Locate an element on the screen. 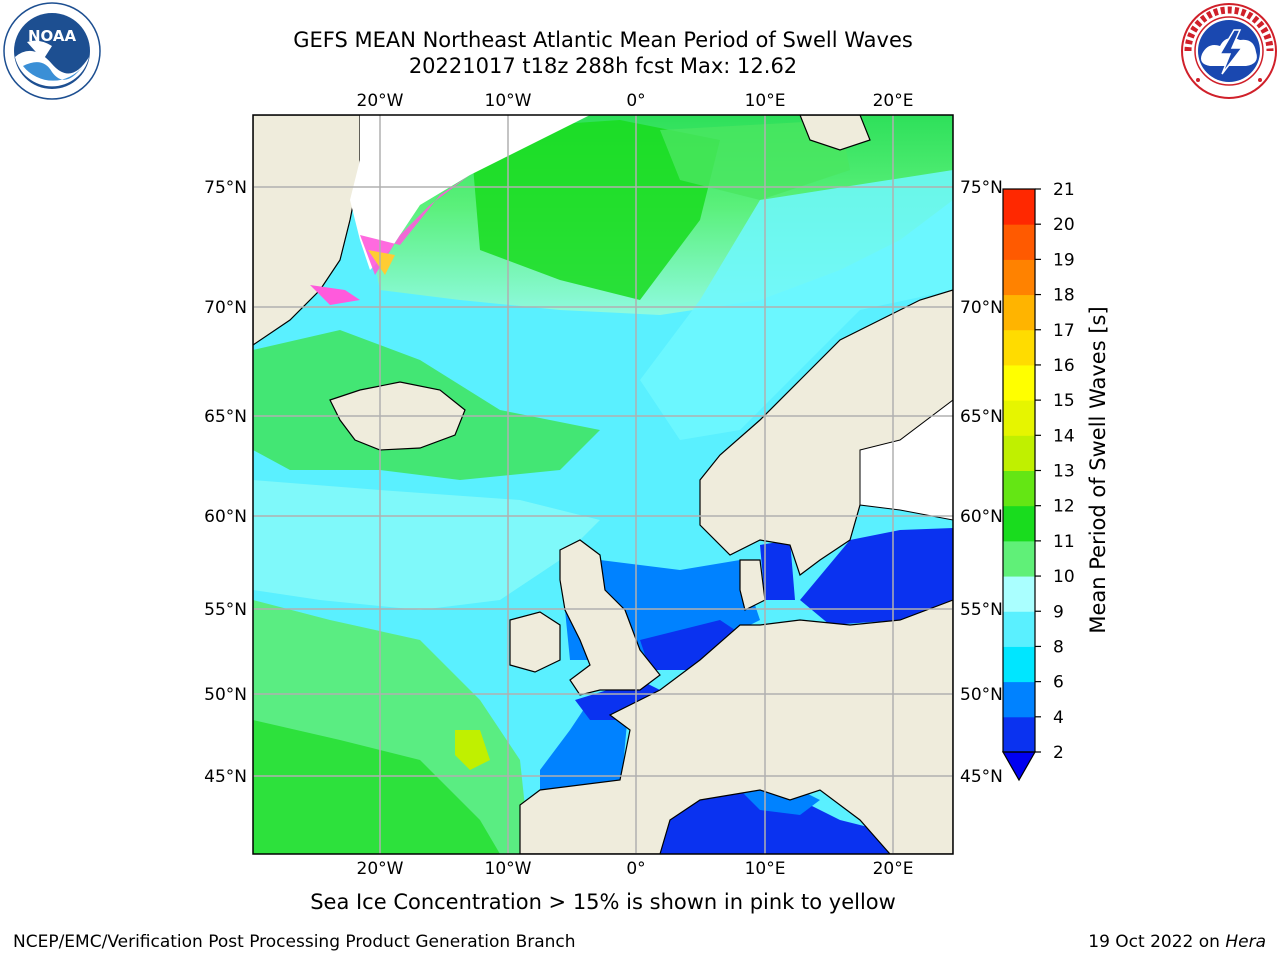 This screenshot has width=1280, height=960. swell-mediterranean is located at coordinates (775, 822).